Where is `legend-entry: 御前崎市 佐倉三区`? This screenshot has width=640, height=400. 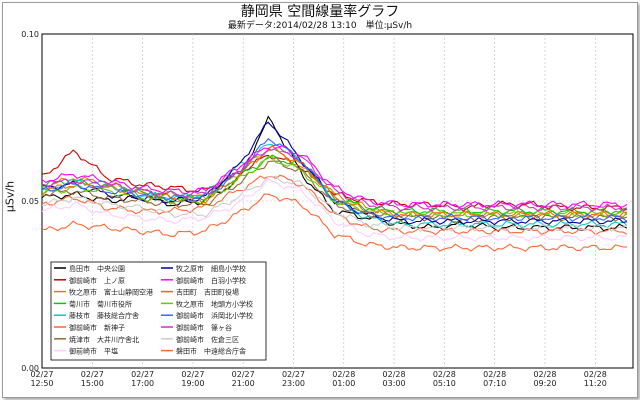 legend-entry: 御前崎市 佐倉三区 is located at coordinates (207, 339).